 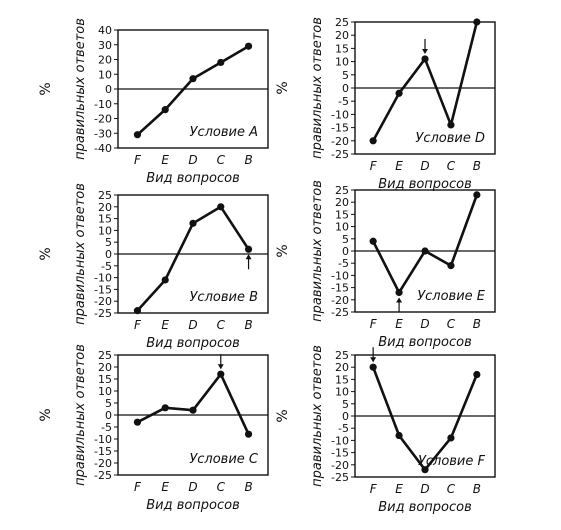 What do you see at coordinates (224, 297) in the screenshot?
I see `condition-label: Условие B` at bounding box center [224, 297].